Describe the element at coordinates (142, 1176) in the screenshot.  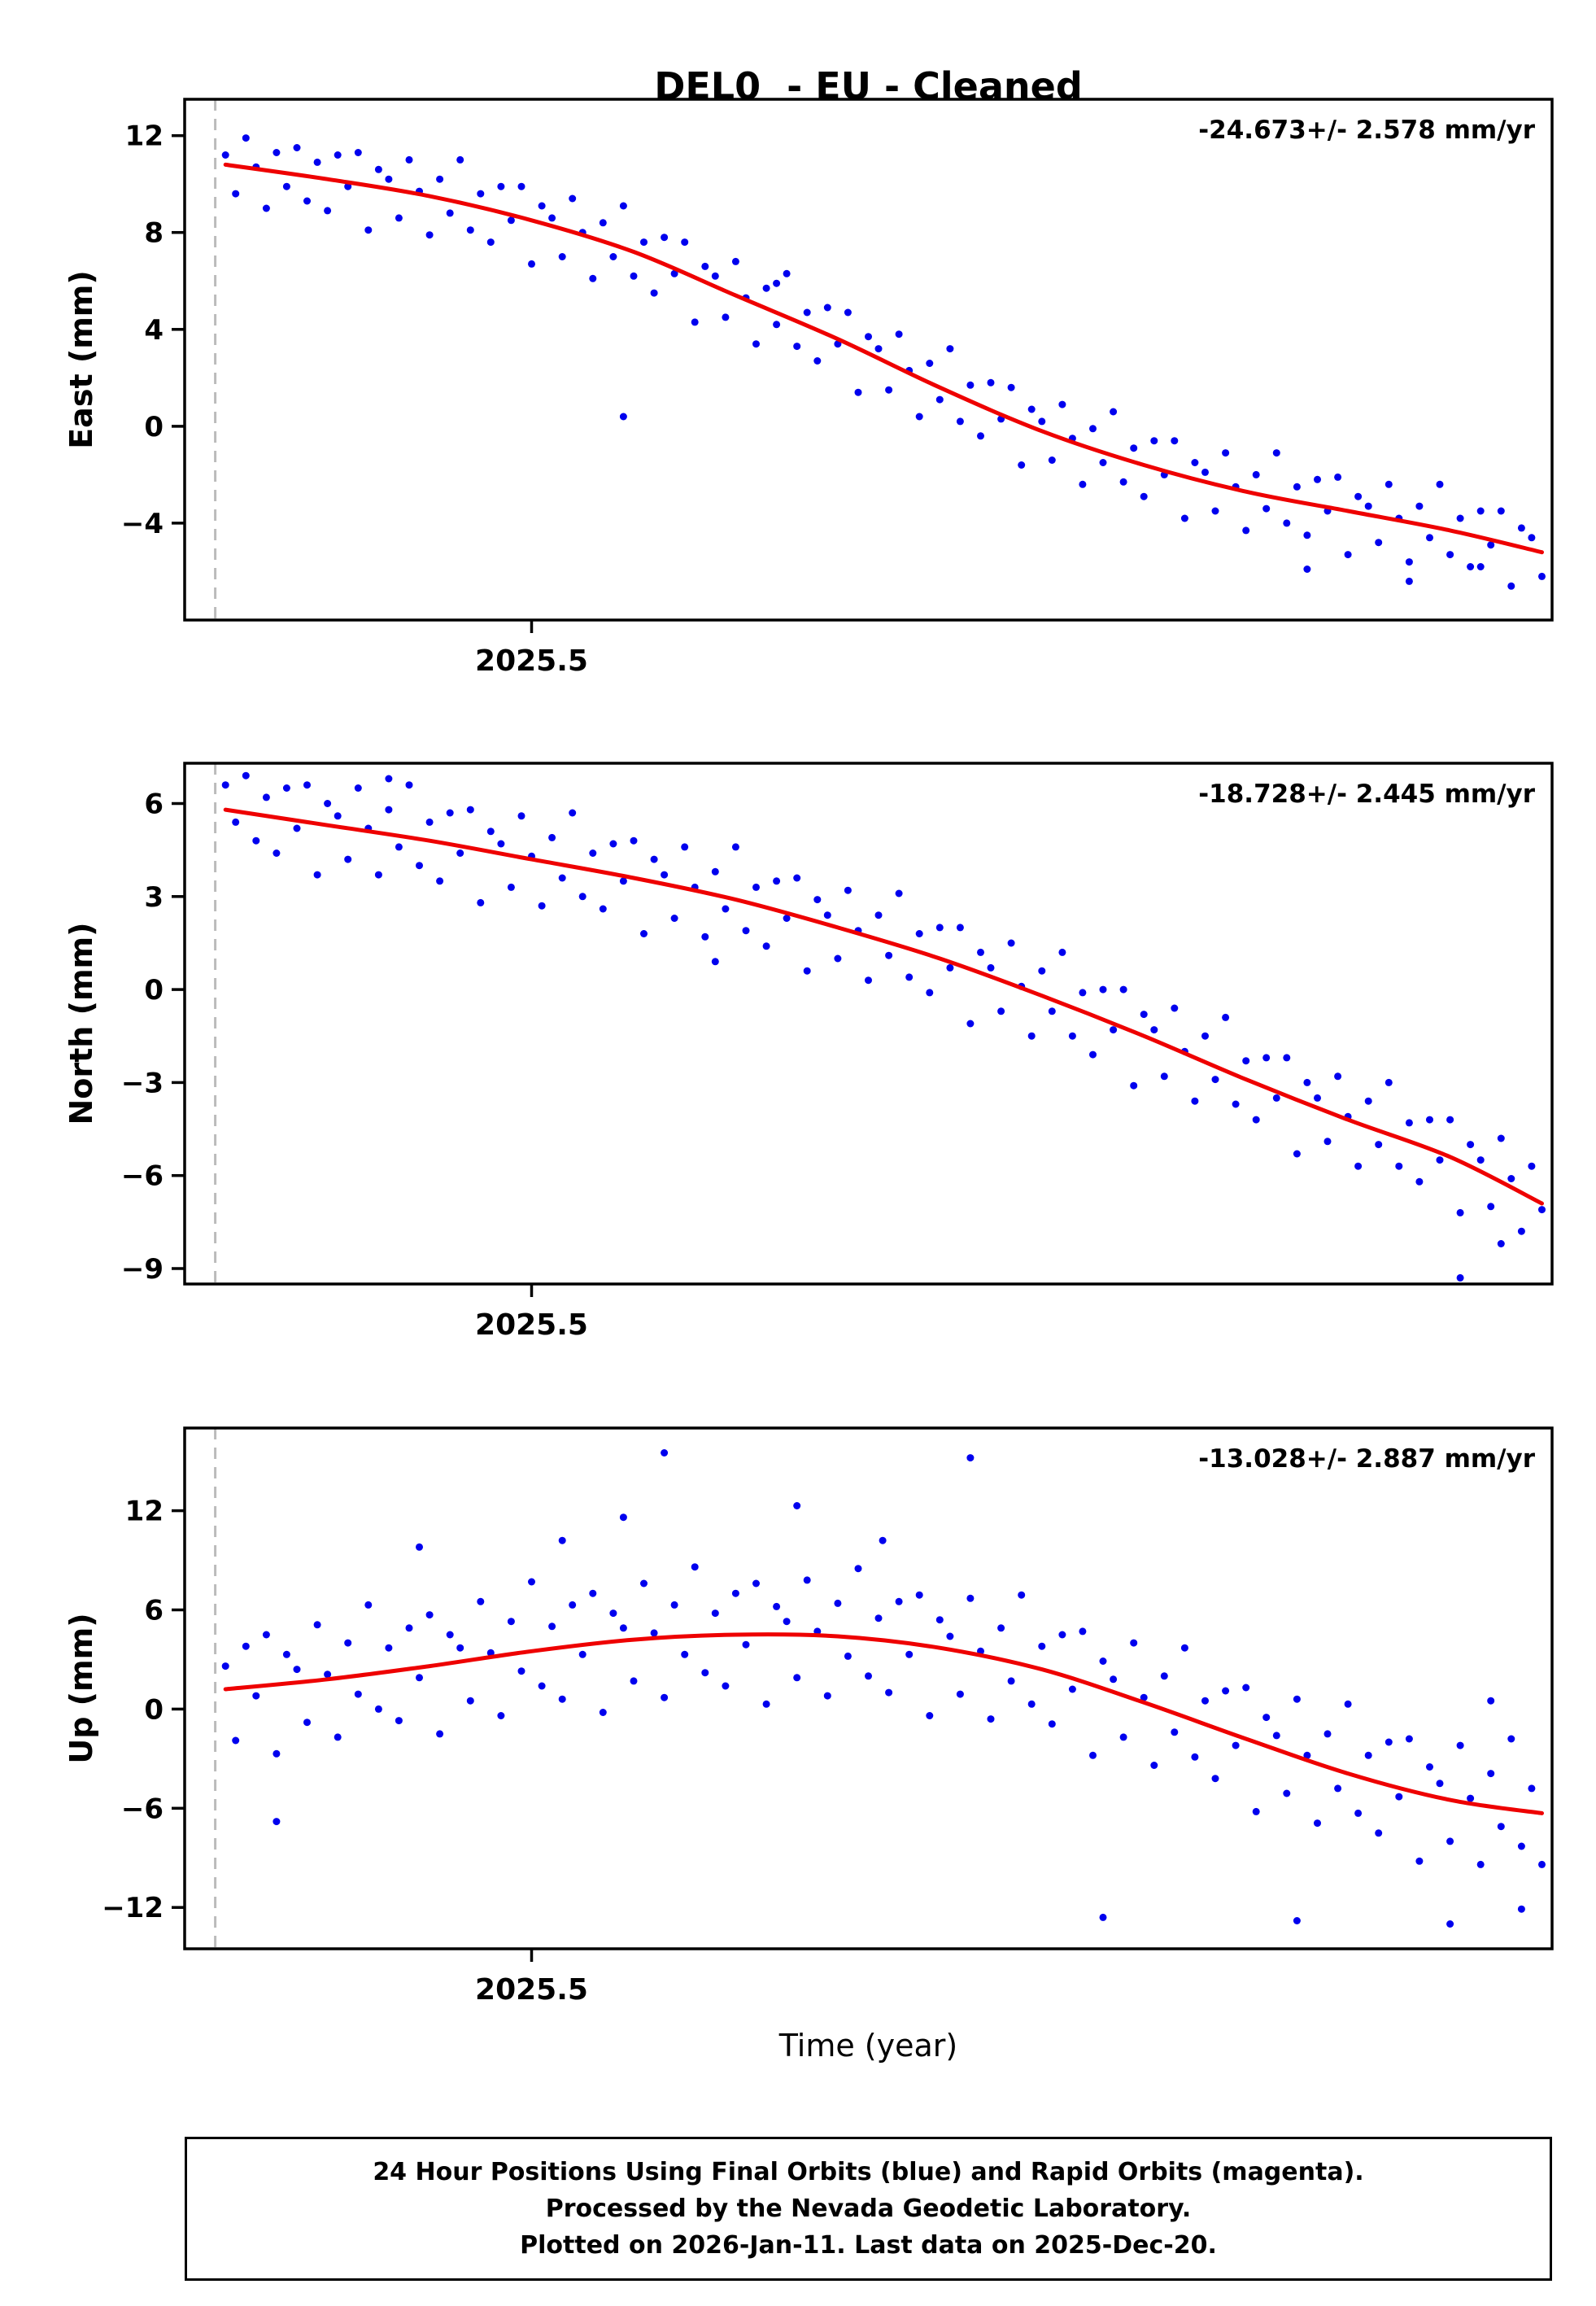
I see `y-tick-label: −6` at that location.